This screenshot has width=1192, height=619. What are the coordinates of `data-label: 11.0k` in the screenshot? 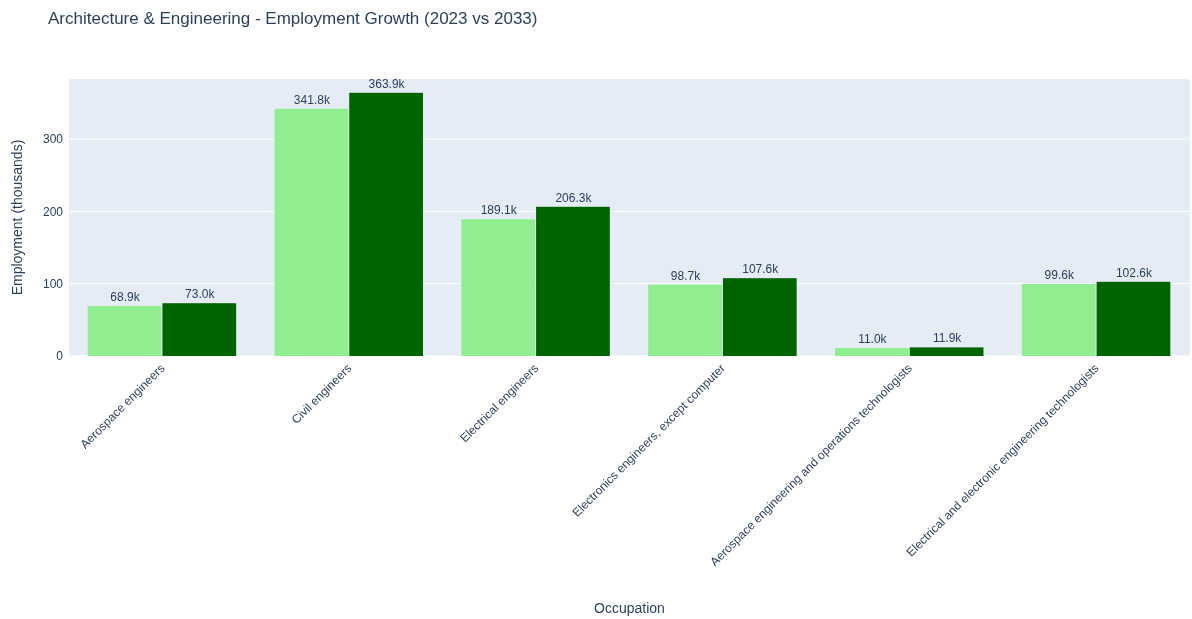 It's located at (873, 339).